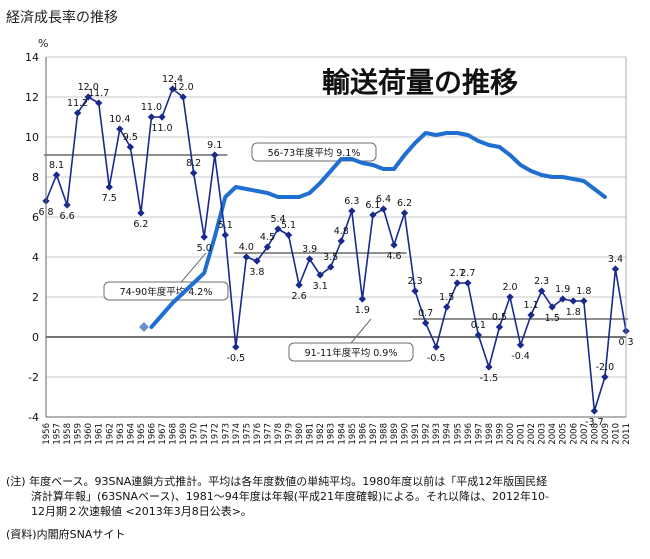 The height and width of the screenshot is (559, 650). Describe the element at coordinates (351, 201) in the screenshot. I see `data-label: 6.3` at that location.